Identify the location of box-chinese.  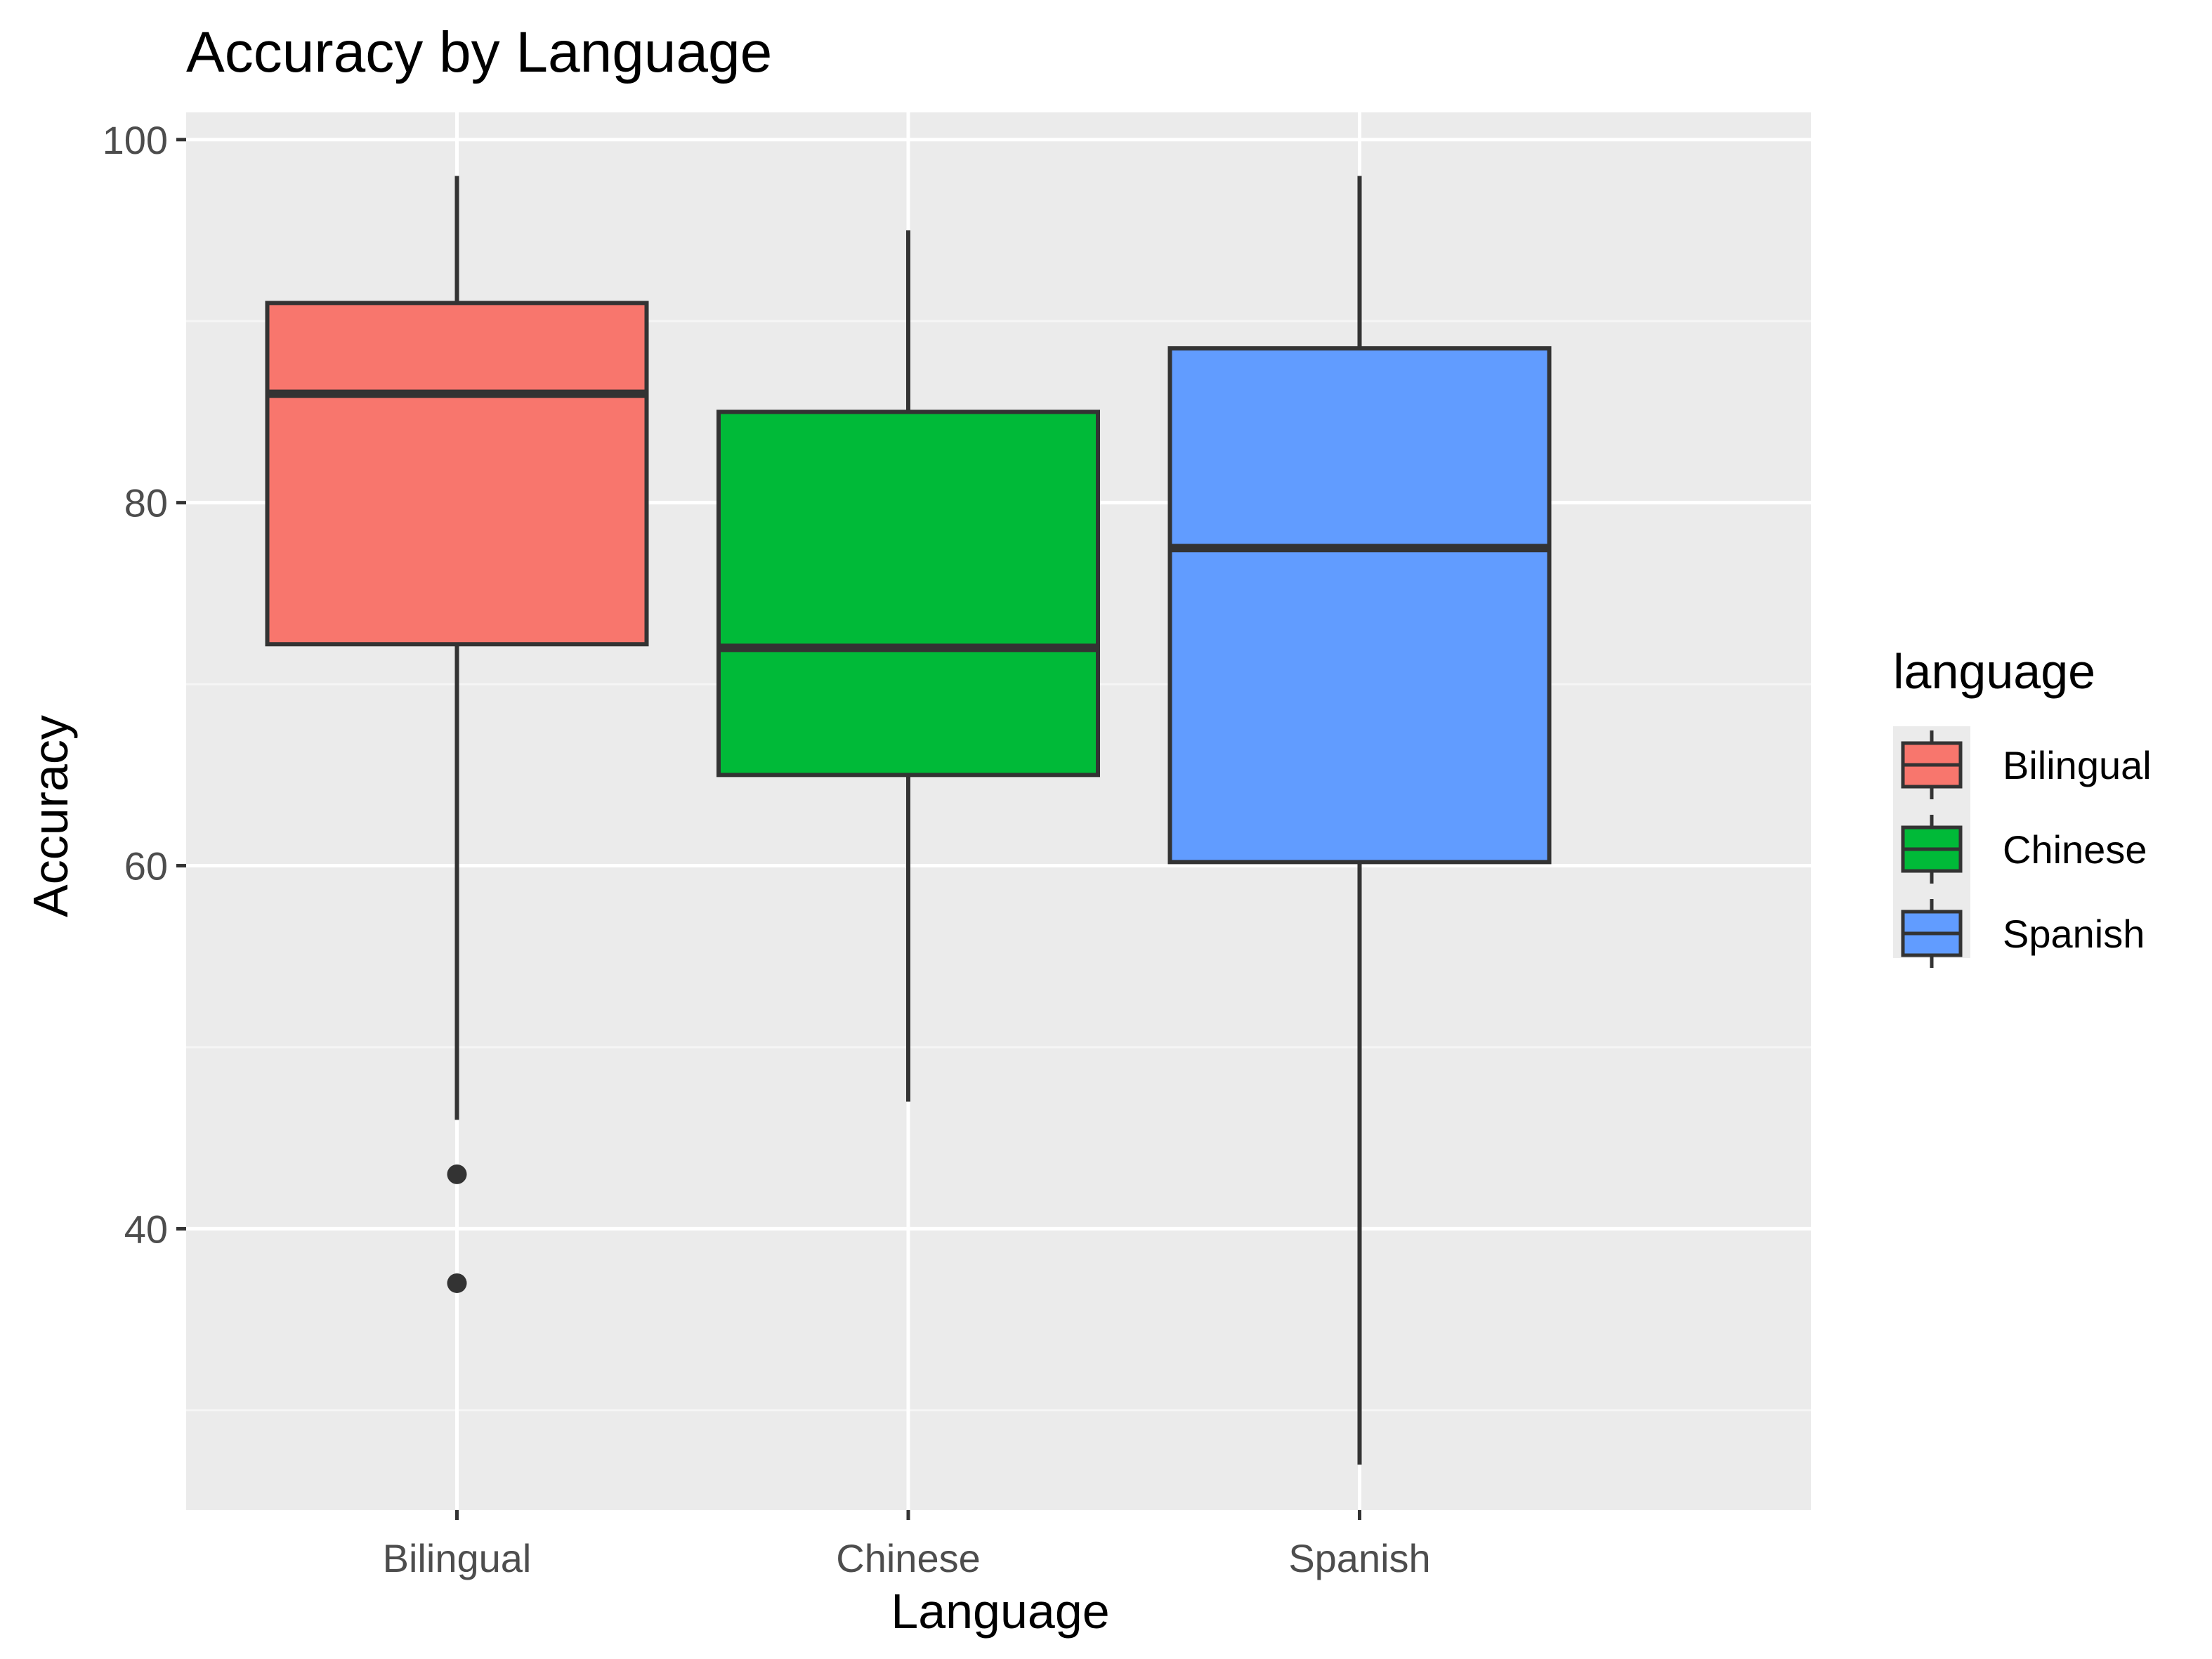
(908, 666).